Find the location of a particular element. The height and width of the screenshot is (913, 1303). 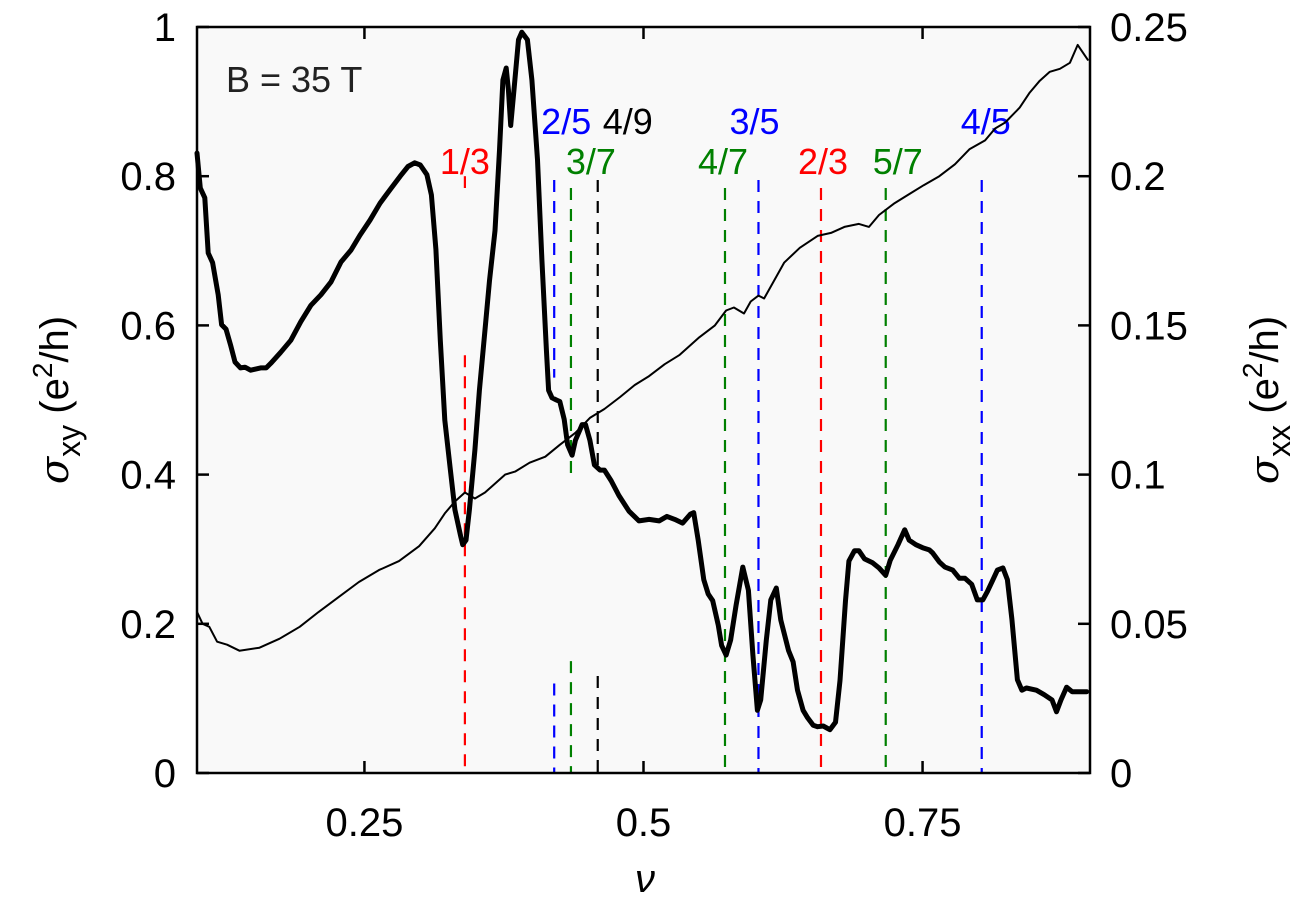

y-right-tick-label: 0.2 is located at coordinates (1138, 177).